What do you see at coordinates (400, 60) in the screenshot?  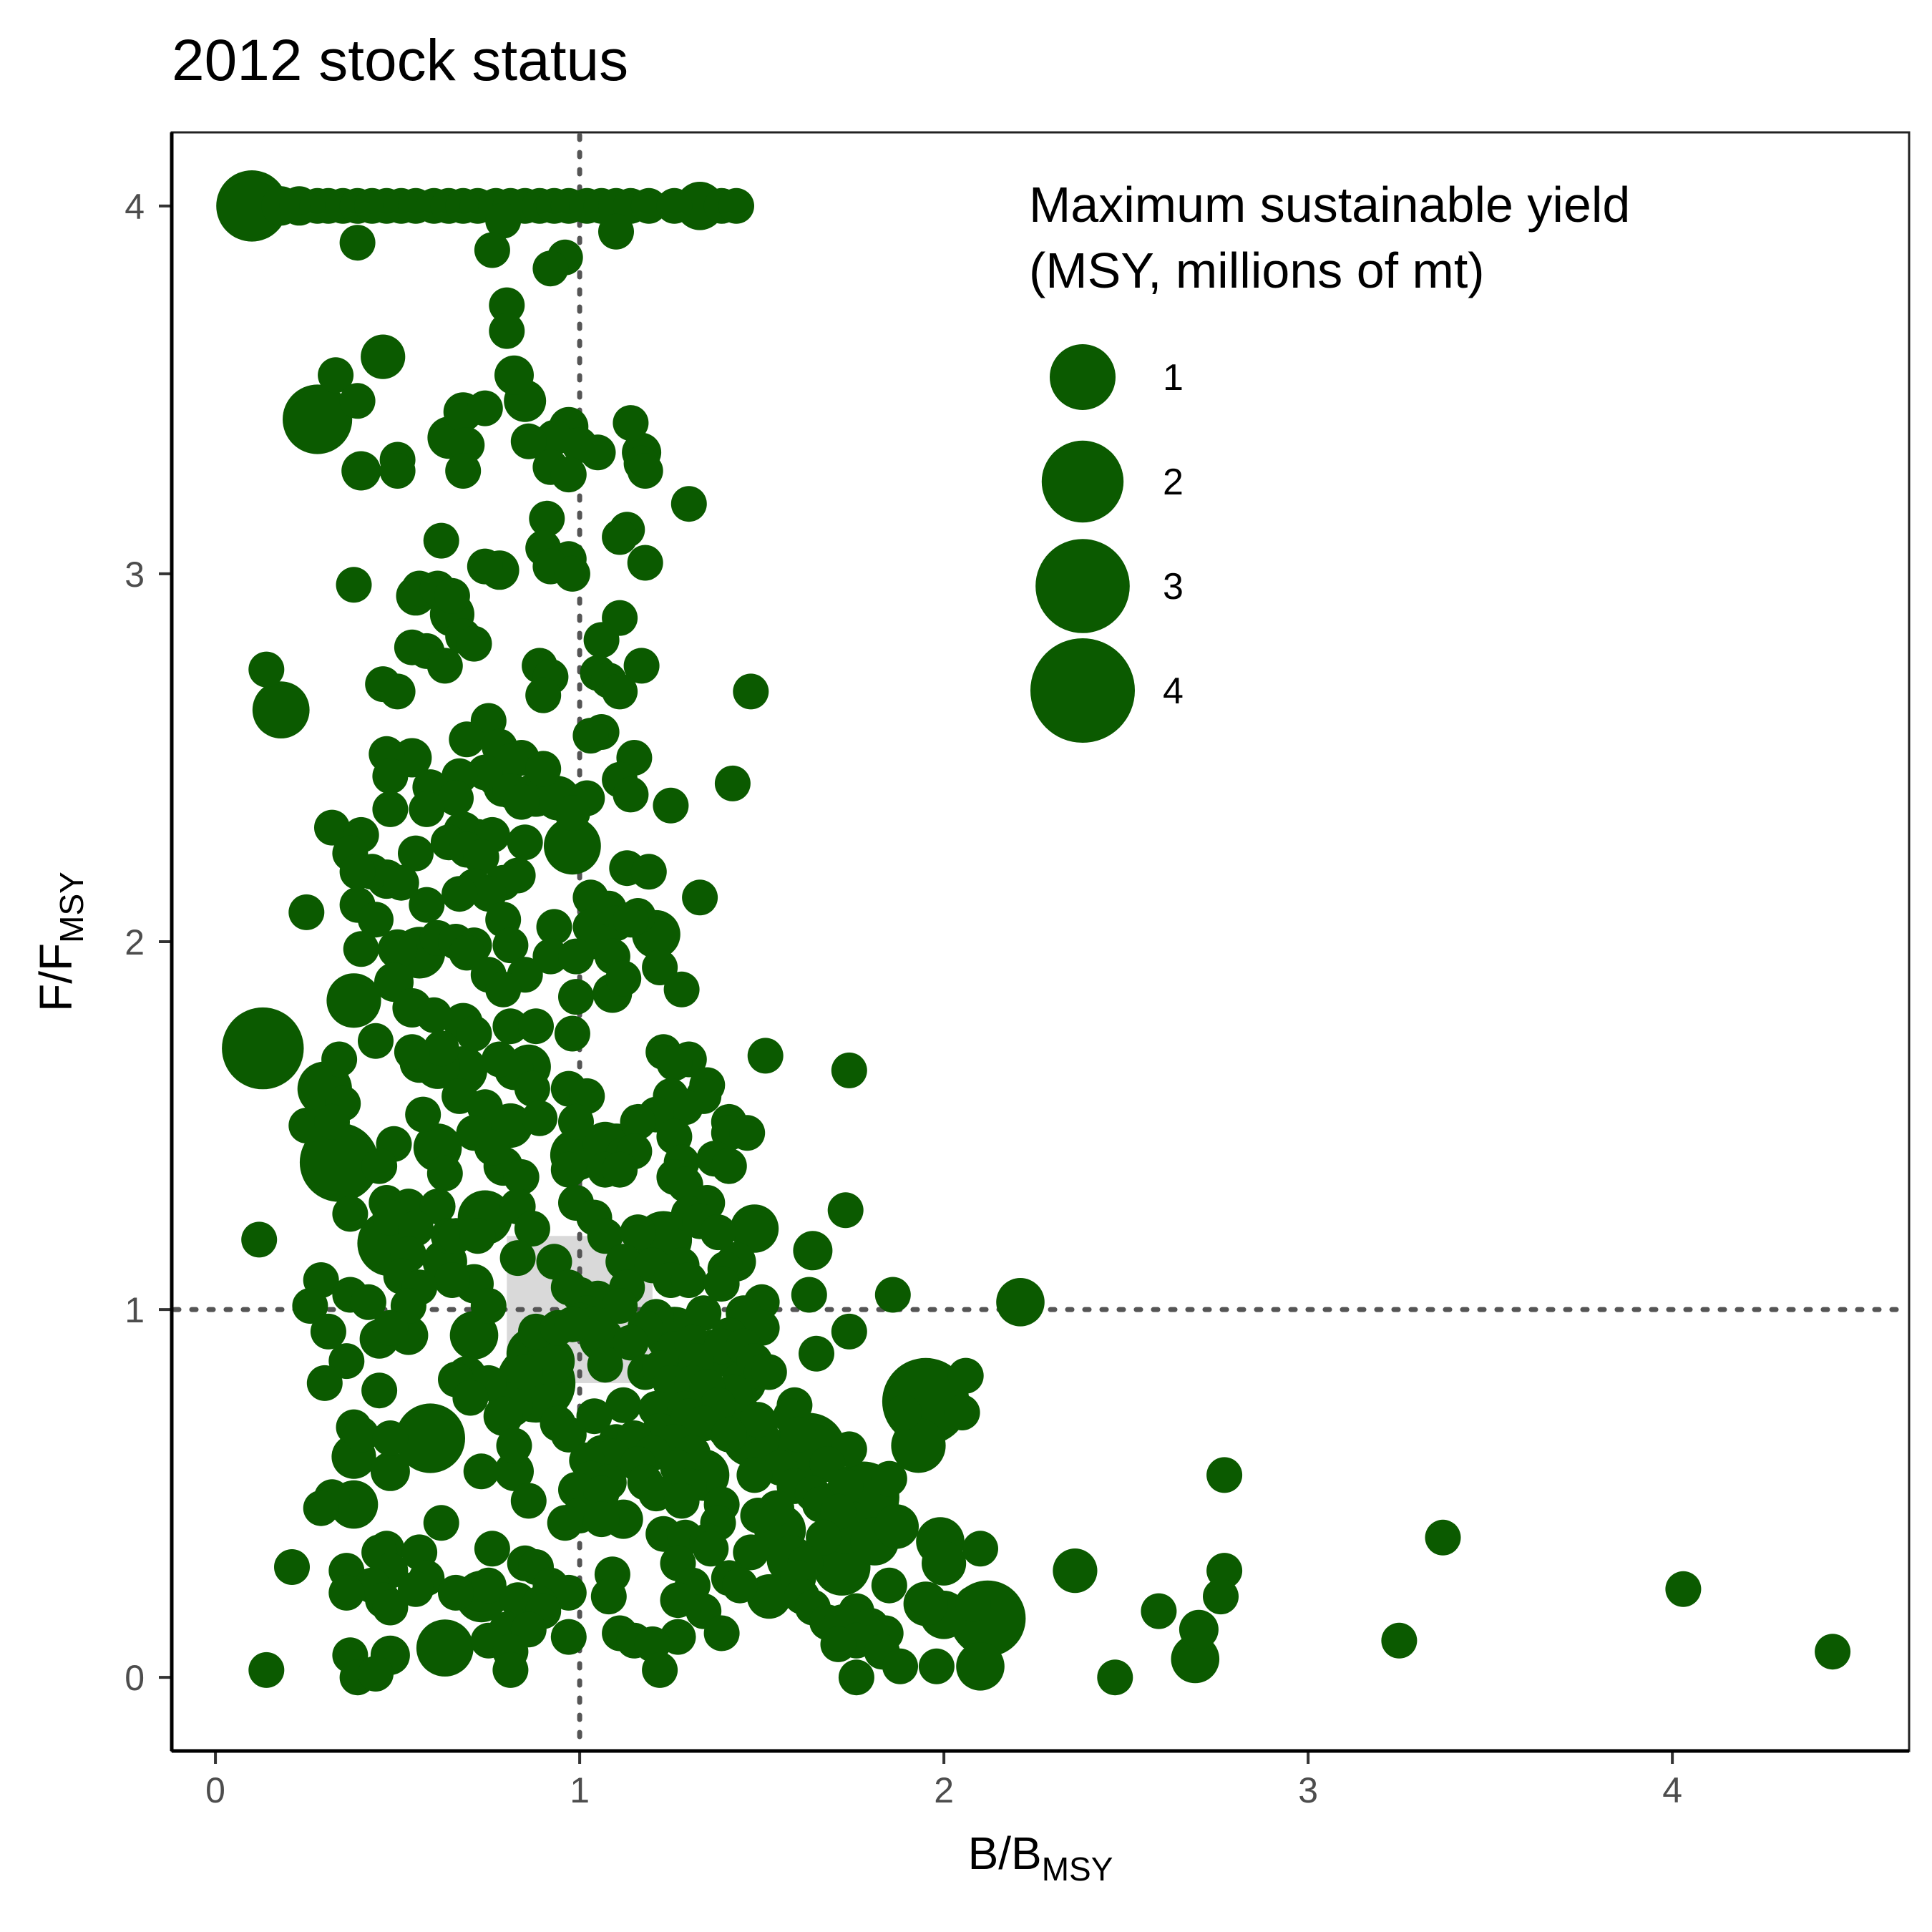 I see `chart-title: 2012 stock status` at bounding box center [400, 60].